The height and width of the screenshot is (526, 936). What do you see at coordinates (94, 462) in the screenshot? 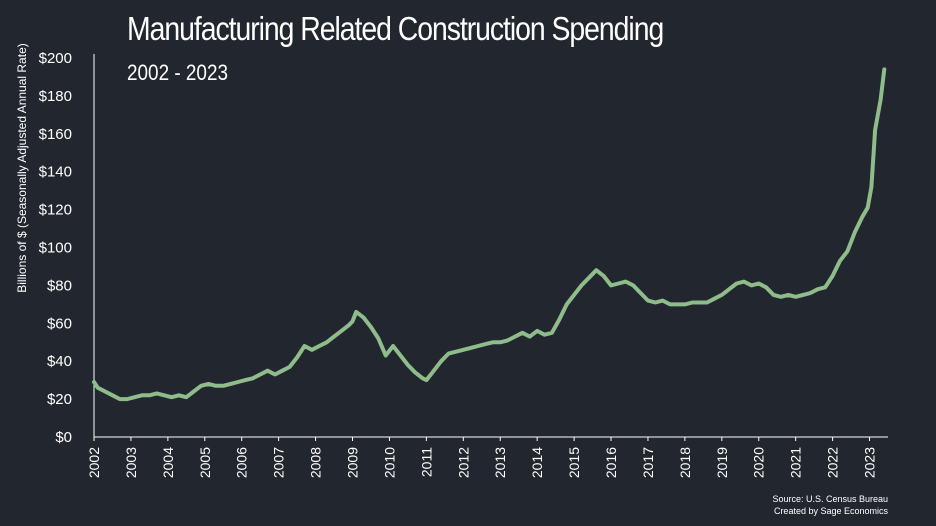
I see `x-tick-label: 2002` at bounding box center [94, 462].